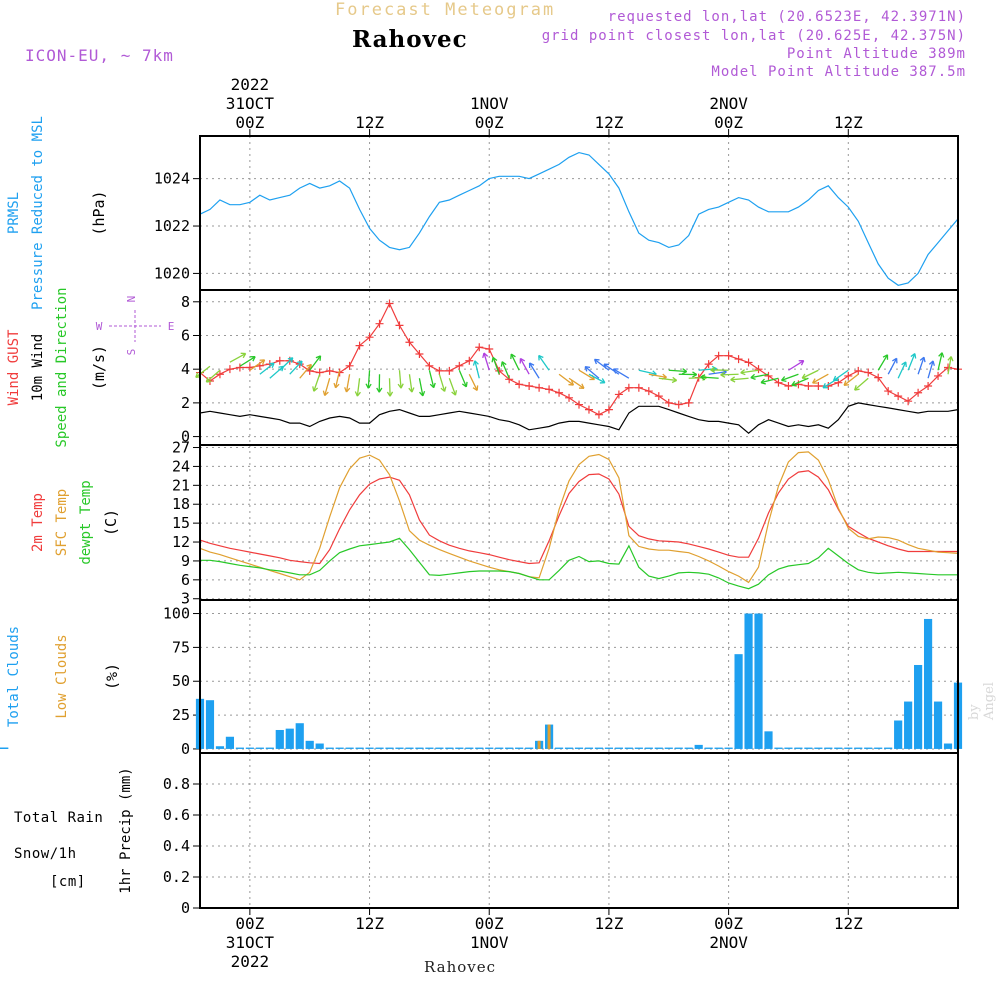 The width and height of the screenshot is (1000, 1000). Describe the element at coordinates (181, 466) in the screenshot. I see `temperature-ytick-label: 24` at that location.